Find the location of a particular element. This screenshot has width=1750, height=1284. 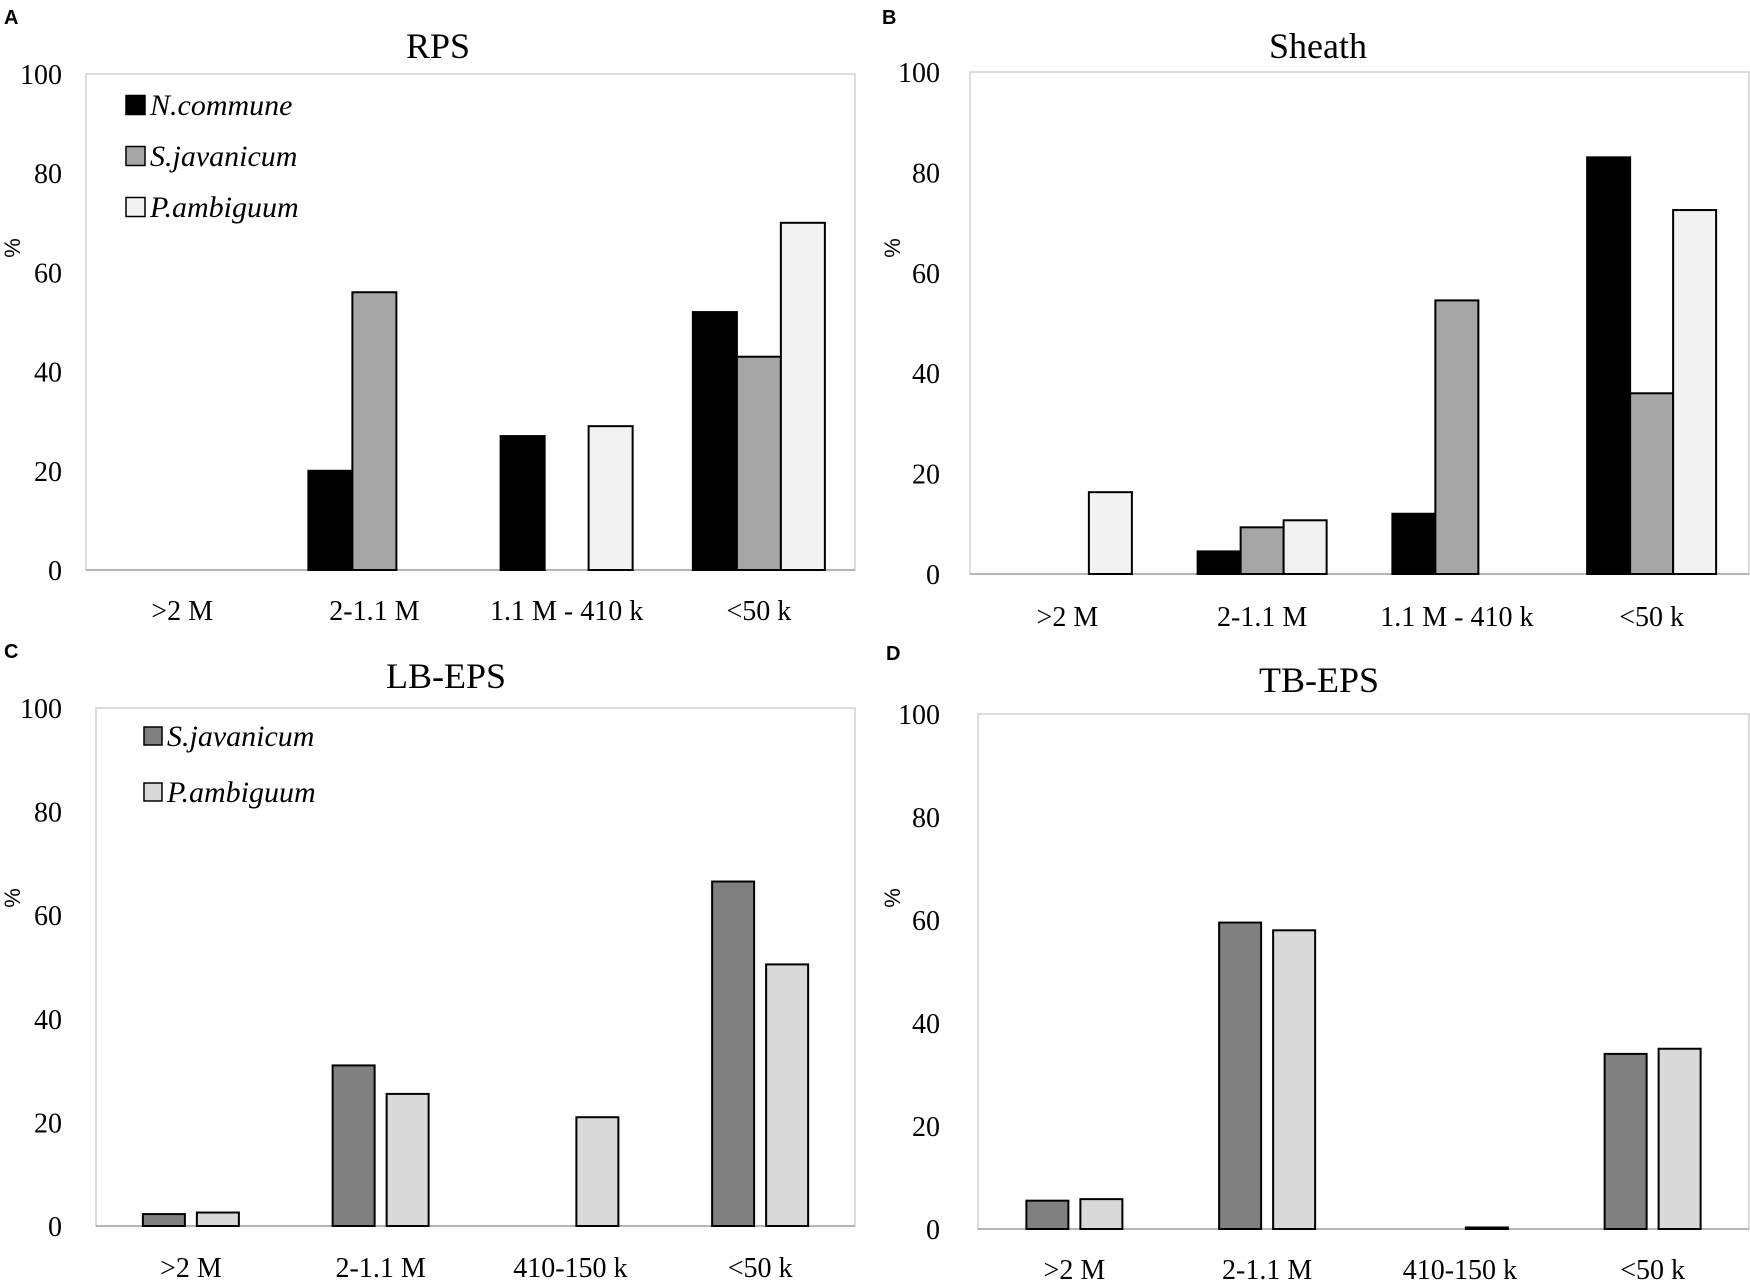

chart-title: RPS is located at coordinates (438, 46).